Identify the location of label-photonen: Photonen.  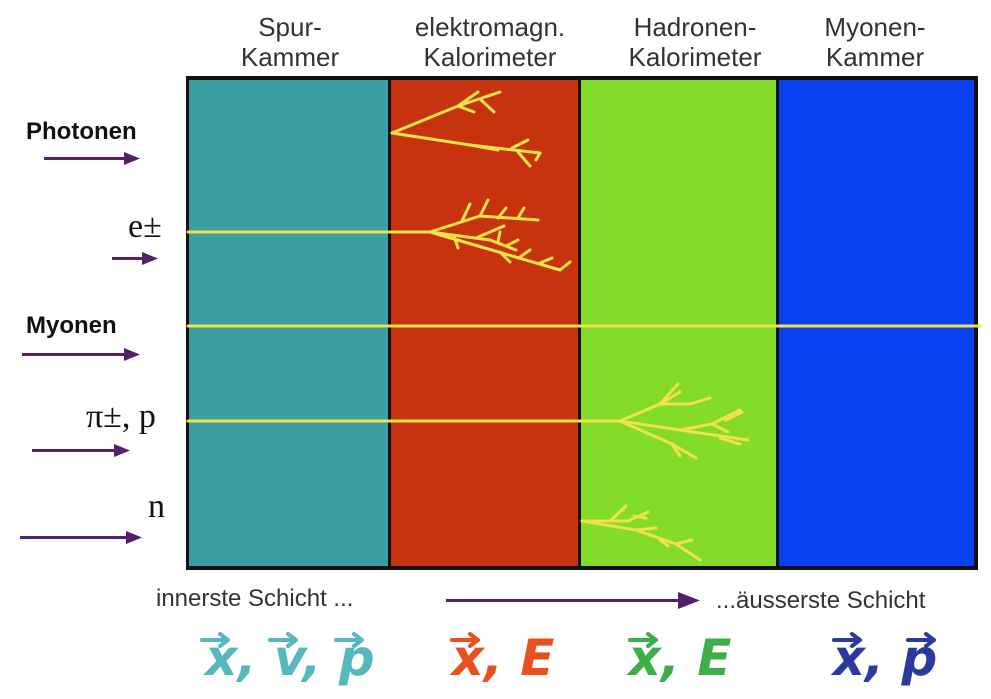
(81, 131).